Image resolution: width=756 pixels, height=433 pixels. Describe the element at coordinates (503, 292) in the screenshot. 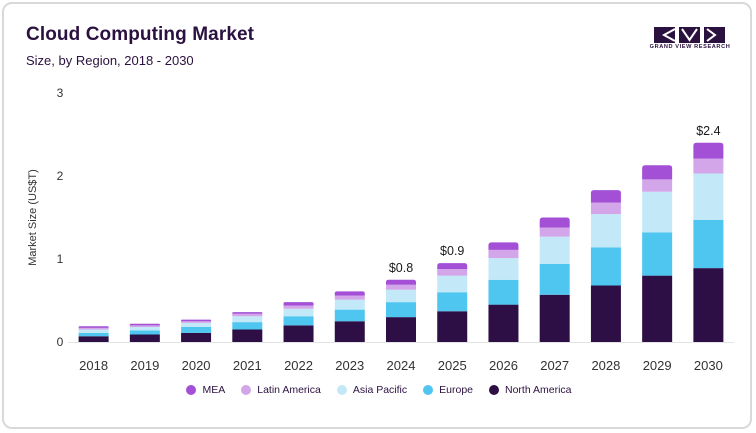

I see `bar-europe-2026` at that location.